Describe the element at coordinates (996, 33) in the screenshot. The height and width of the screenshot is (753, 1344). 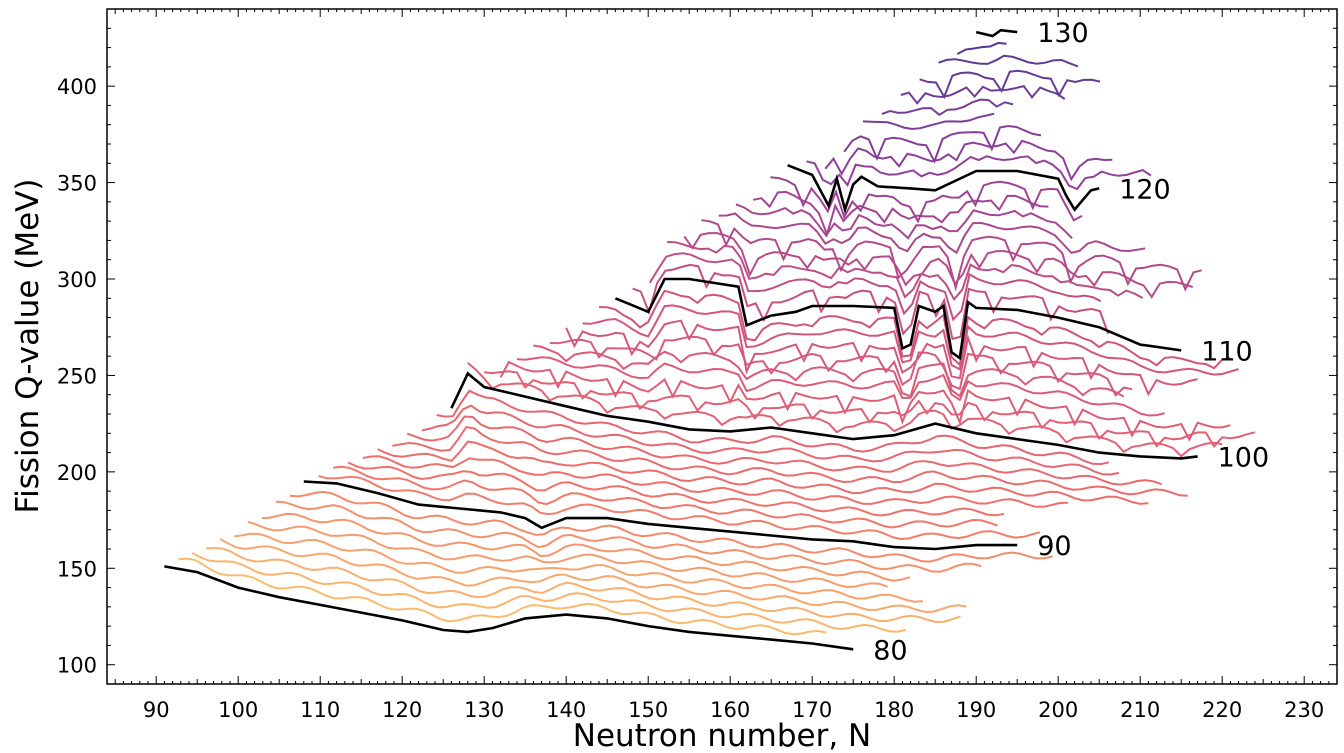
I see `series-line-z130` at that location.